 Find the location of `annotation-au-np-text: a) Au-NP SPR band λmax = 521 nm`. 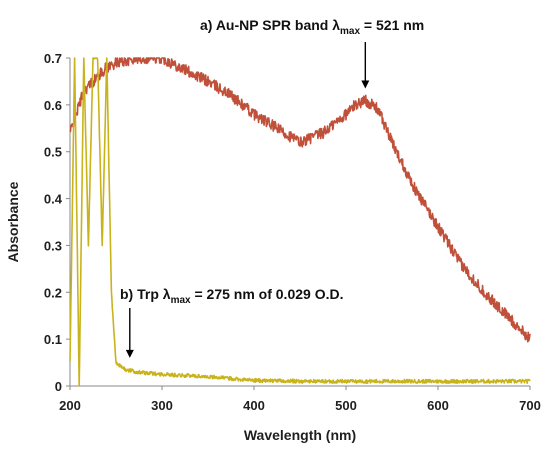

annotation-au-np-text: a) Au-NP SPR band λmax = 521 nm is located at coordinates (312, 27).